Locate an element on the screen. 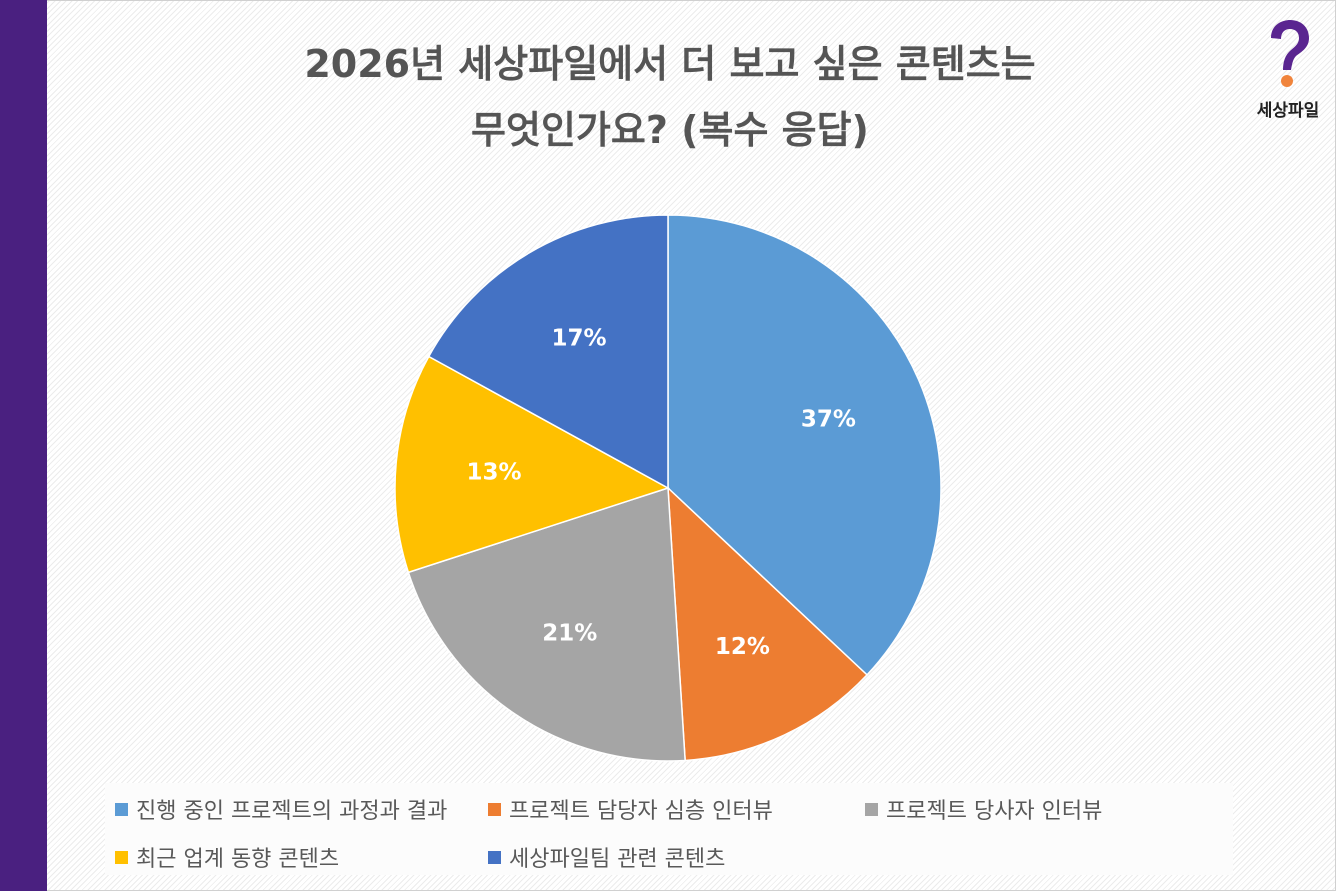  legend-label: 진행 중인 프로젝트의 과정과 결과 is located at coordinates (292, 811).